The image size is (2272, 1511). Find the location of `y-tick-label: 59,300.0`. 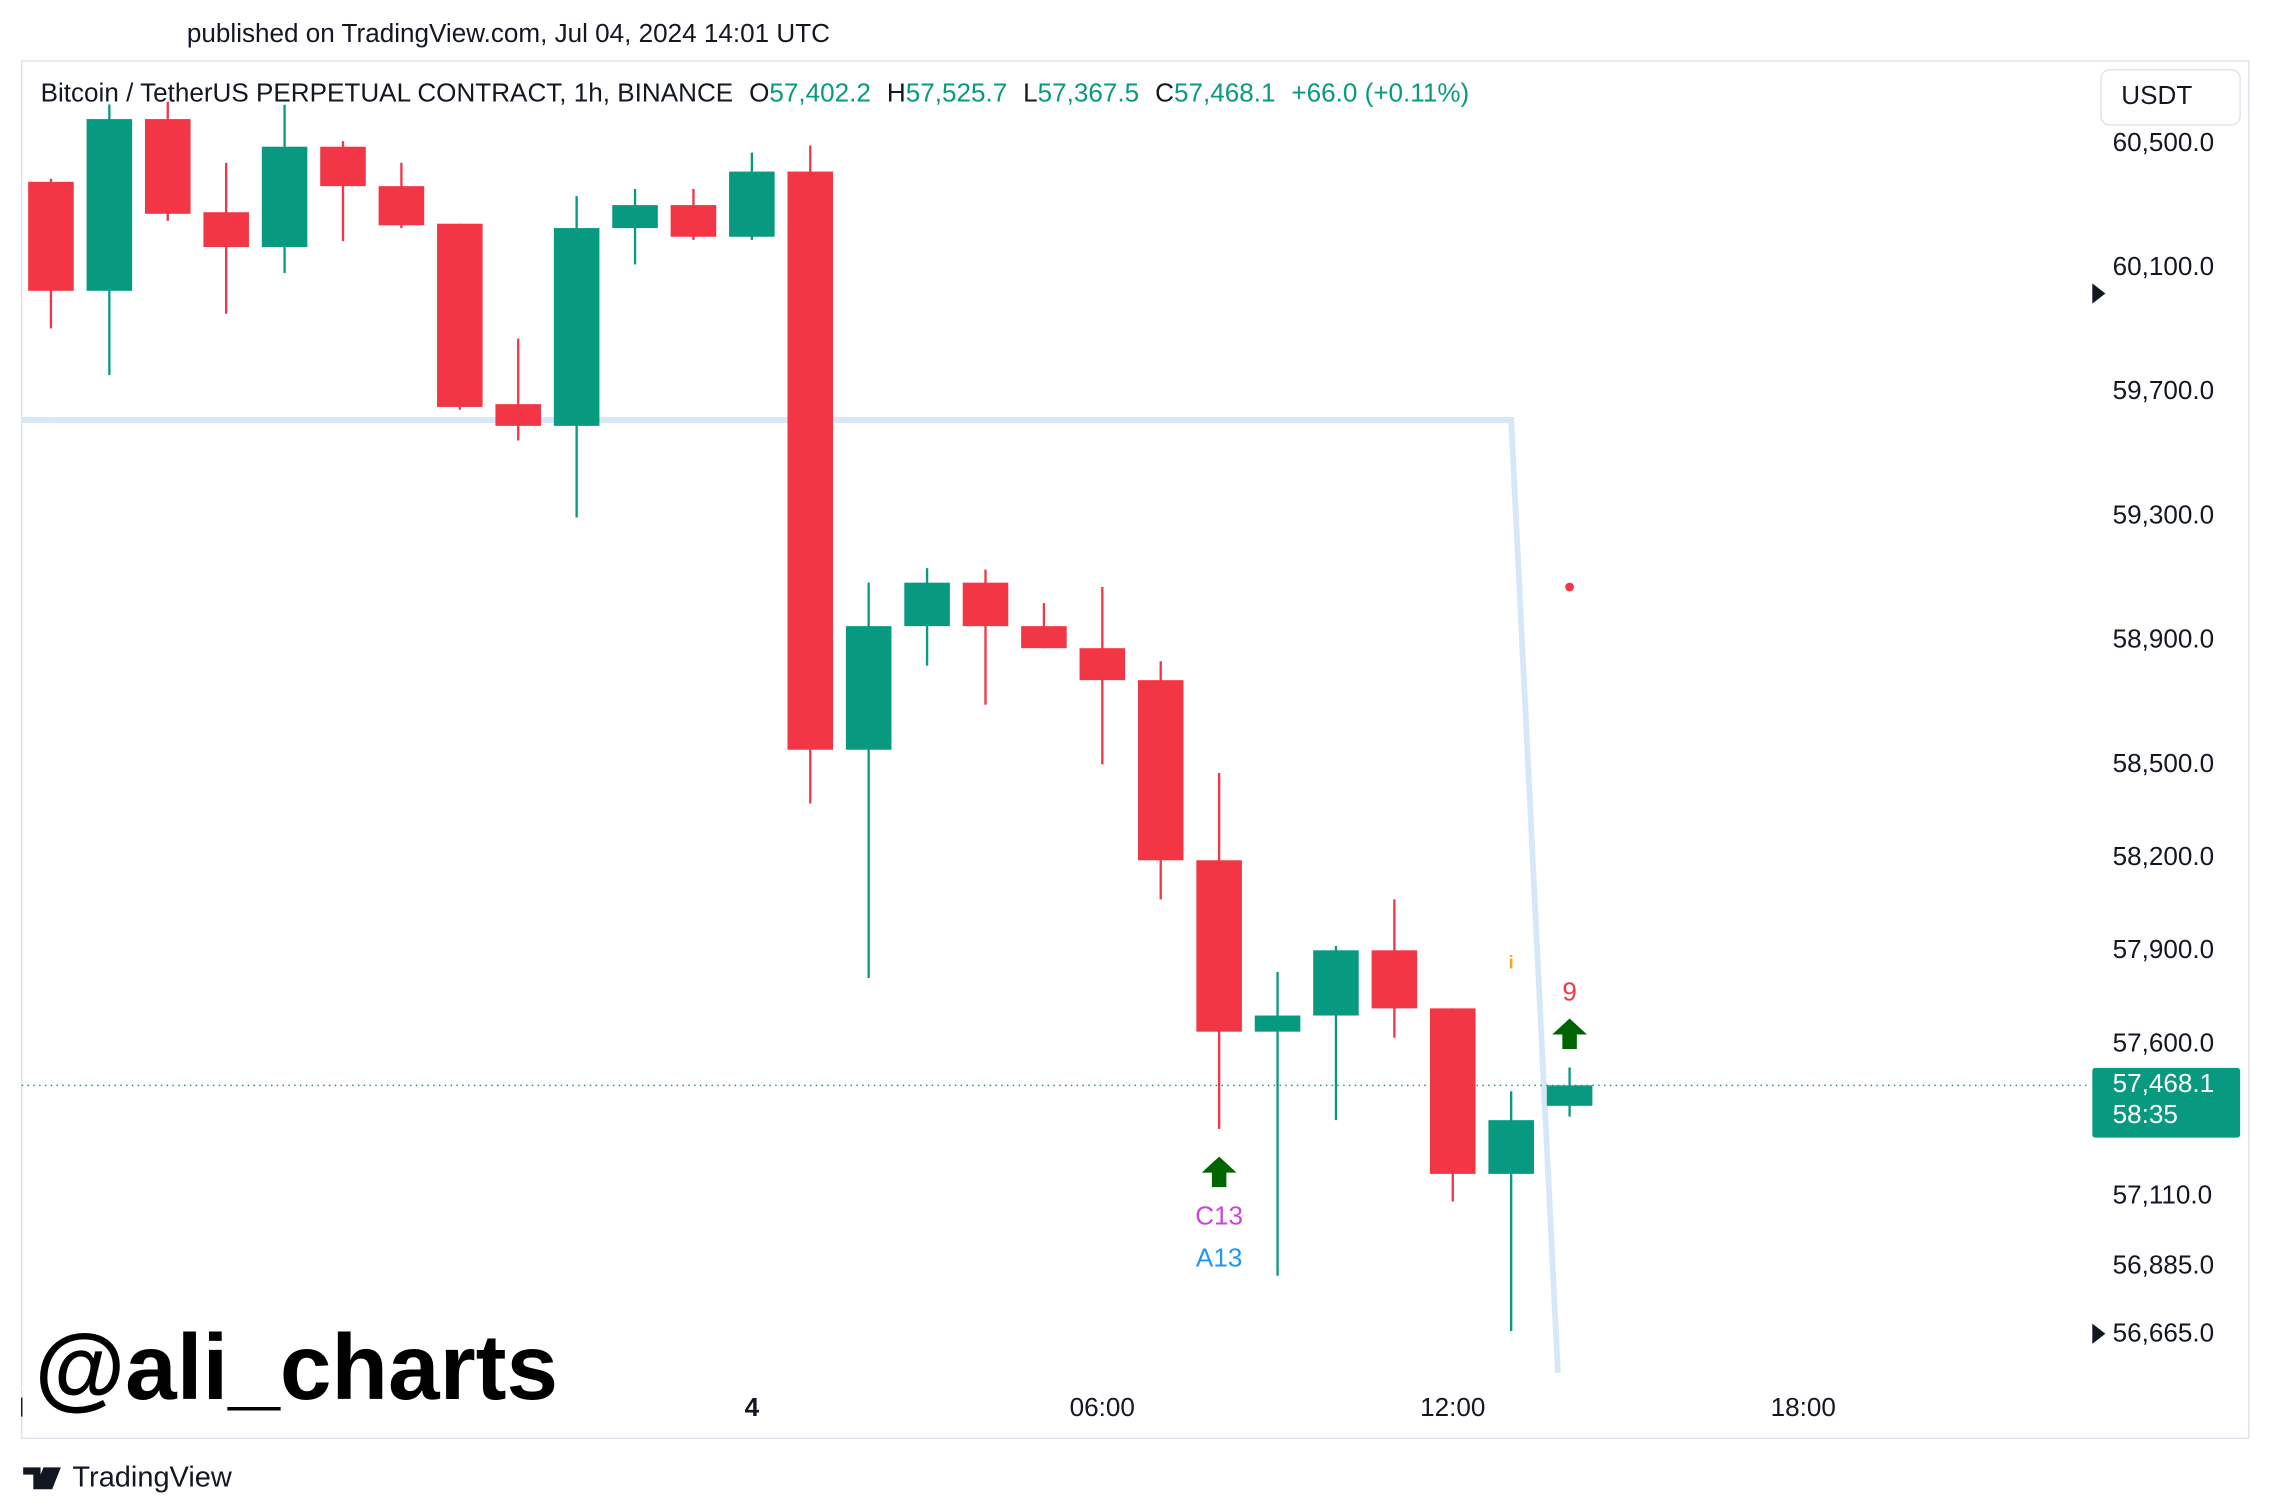

y-tick-label: 59,300.0 is located at coordinates (2164, 514).